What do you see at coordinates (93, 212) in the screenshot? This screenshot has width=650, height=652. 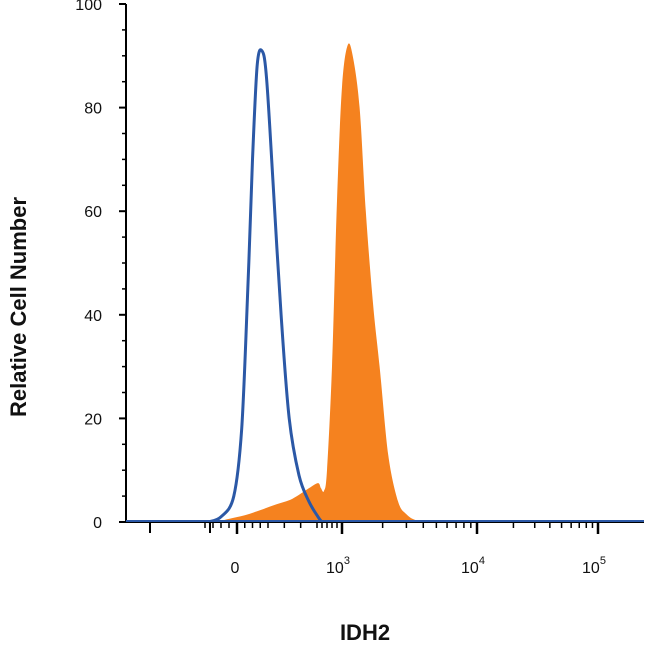 I see `y-tick-label: 60` at bounding box center [93, 212].